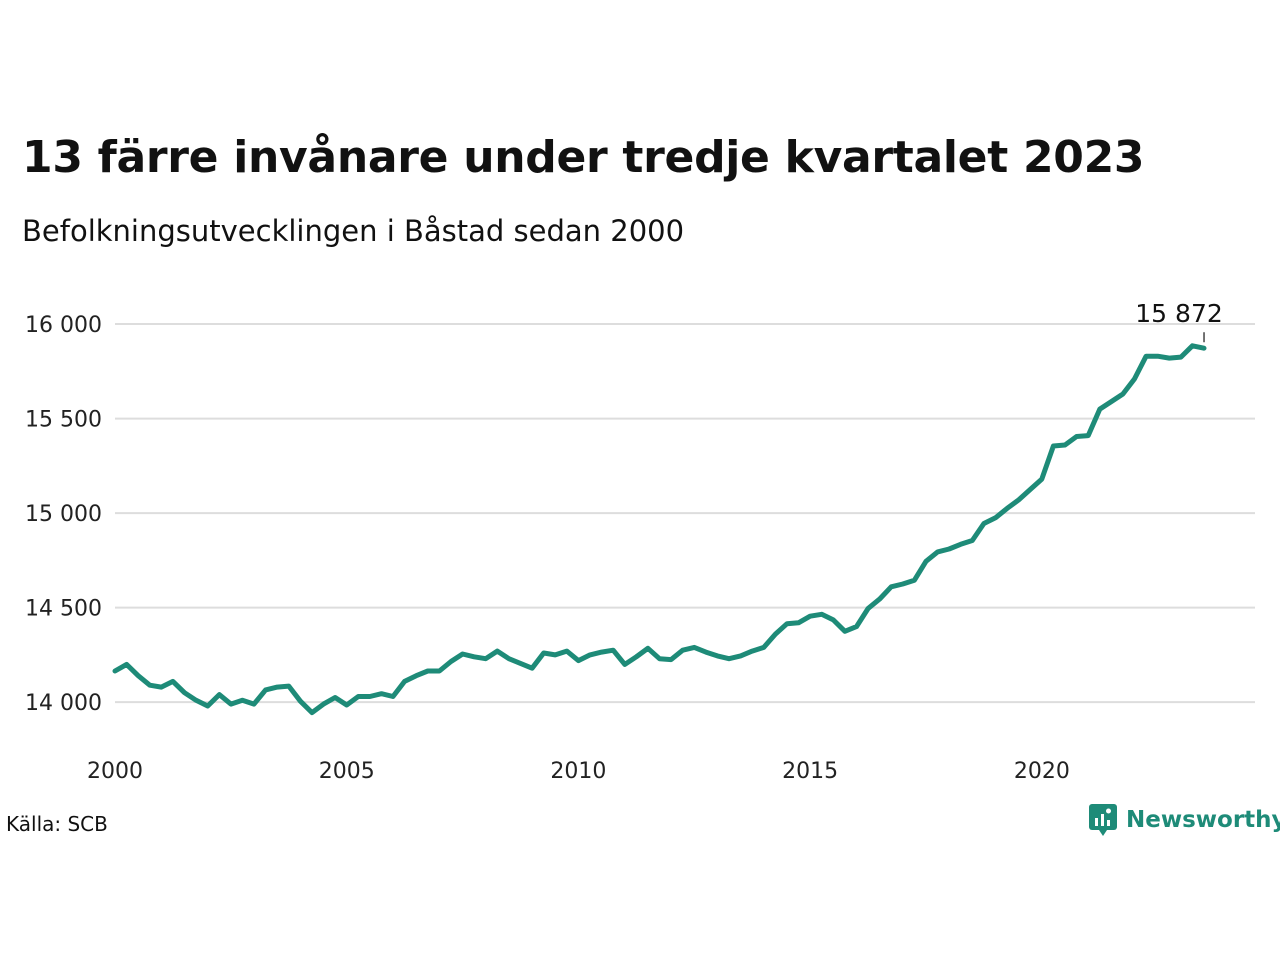  What do you see at coordinates (810, 771) in the screenshot?
I see `x-tick-label: 2015` at bounding box center [810, 771].